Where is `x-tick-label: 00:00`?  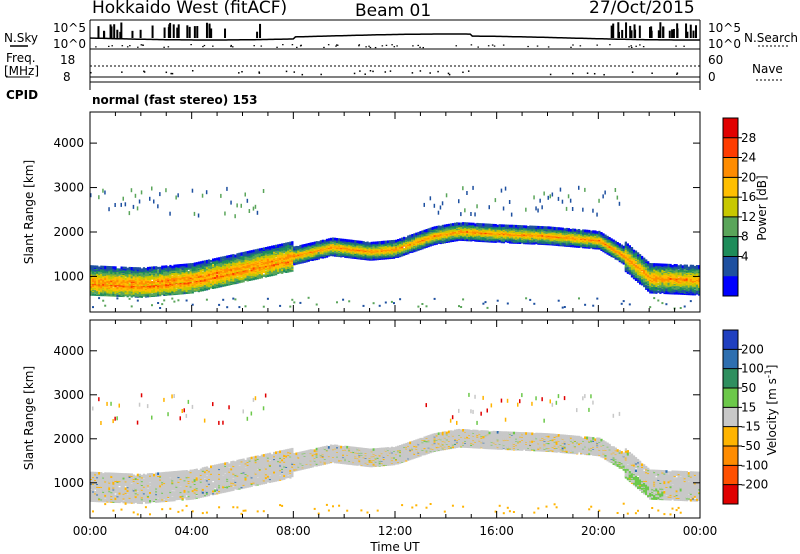
x-tick-label: 00:00 is located at coordinates (90, 531).